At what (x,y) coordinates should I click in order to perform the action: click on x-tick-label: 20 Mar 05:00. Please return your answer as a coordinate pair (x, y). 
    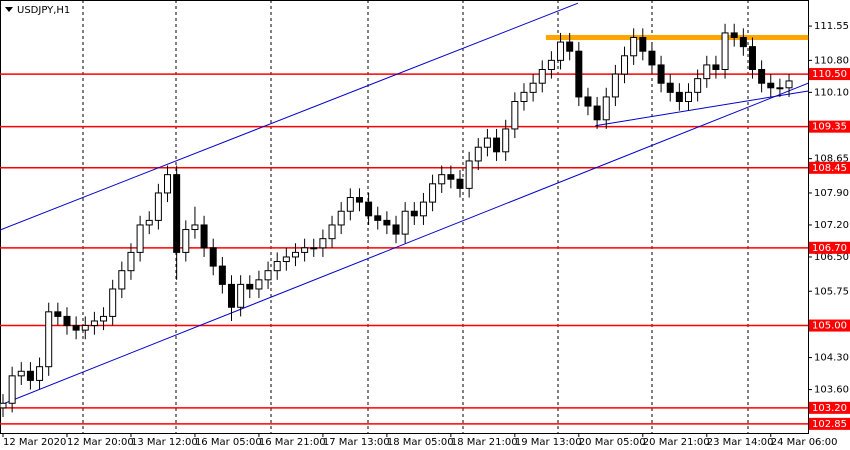
    Looking at the image, I should click on (612, 442).